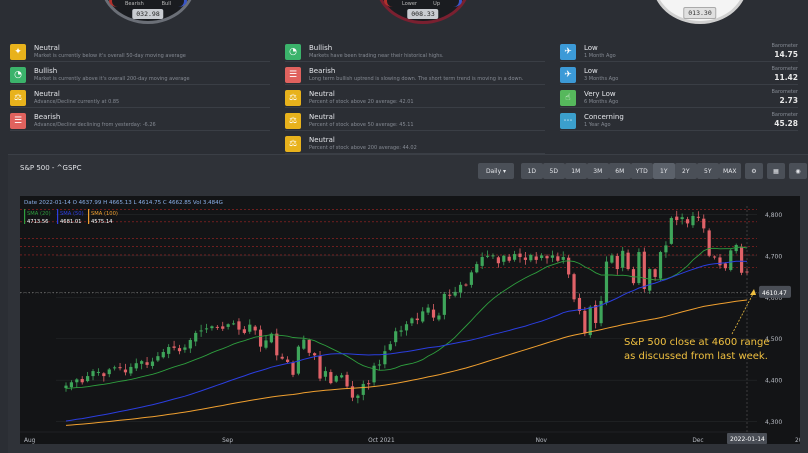 Image resolution: width=808 pixels, height=453 pixels. What do you see at coordinates (58, 216) in the screenshot?
I see `legend-swatch` at bounding box center [58, 216].